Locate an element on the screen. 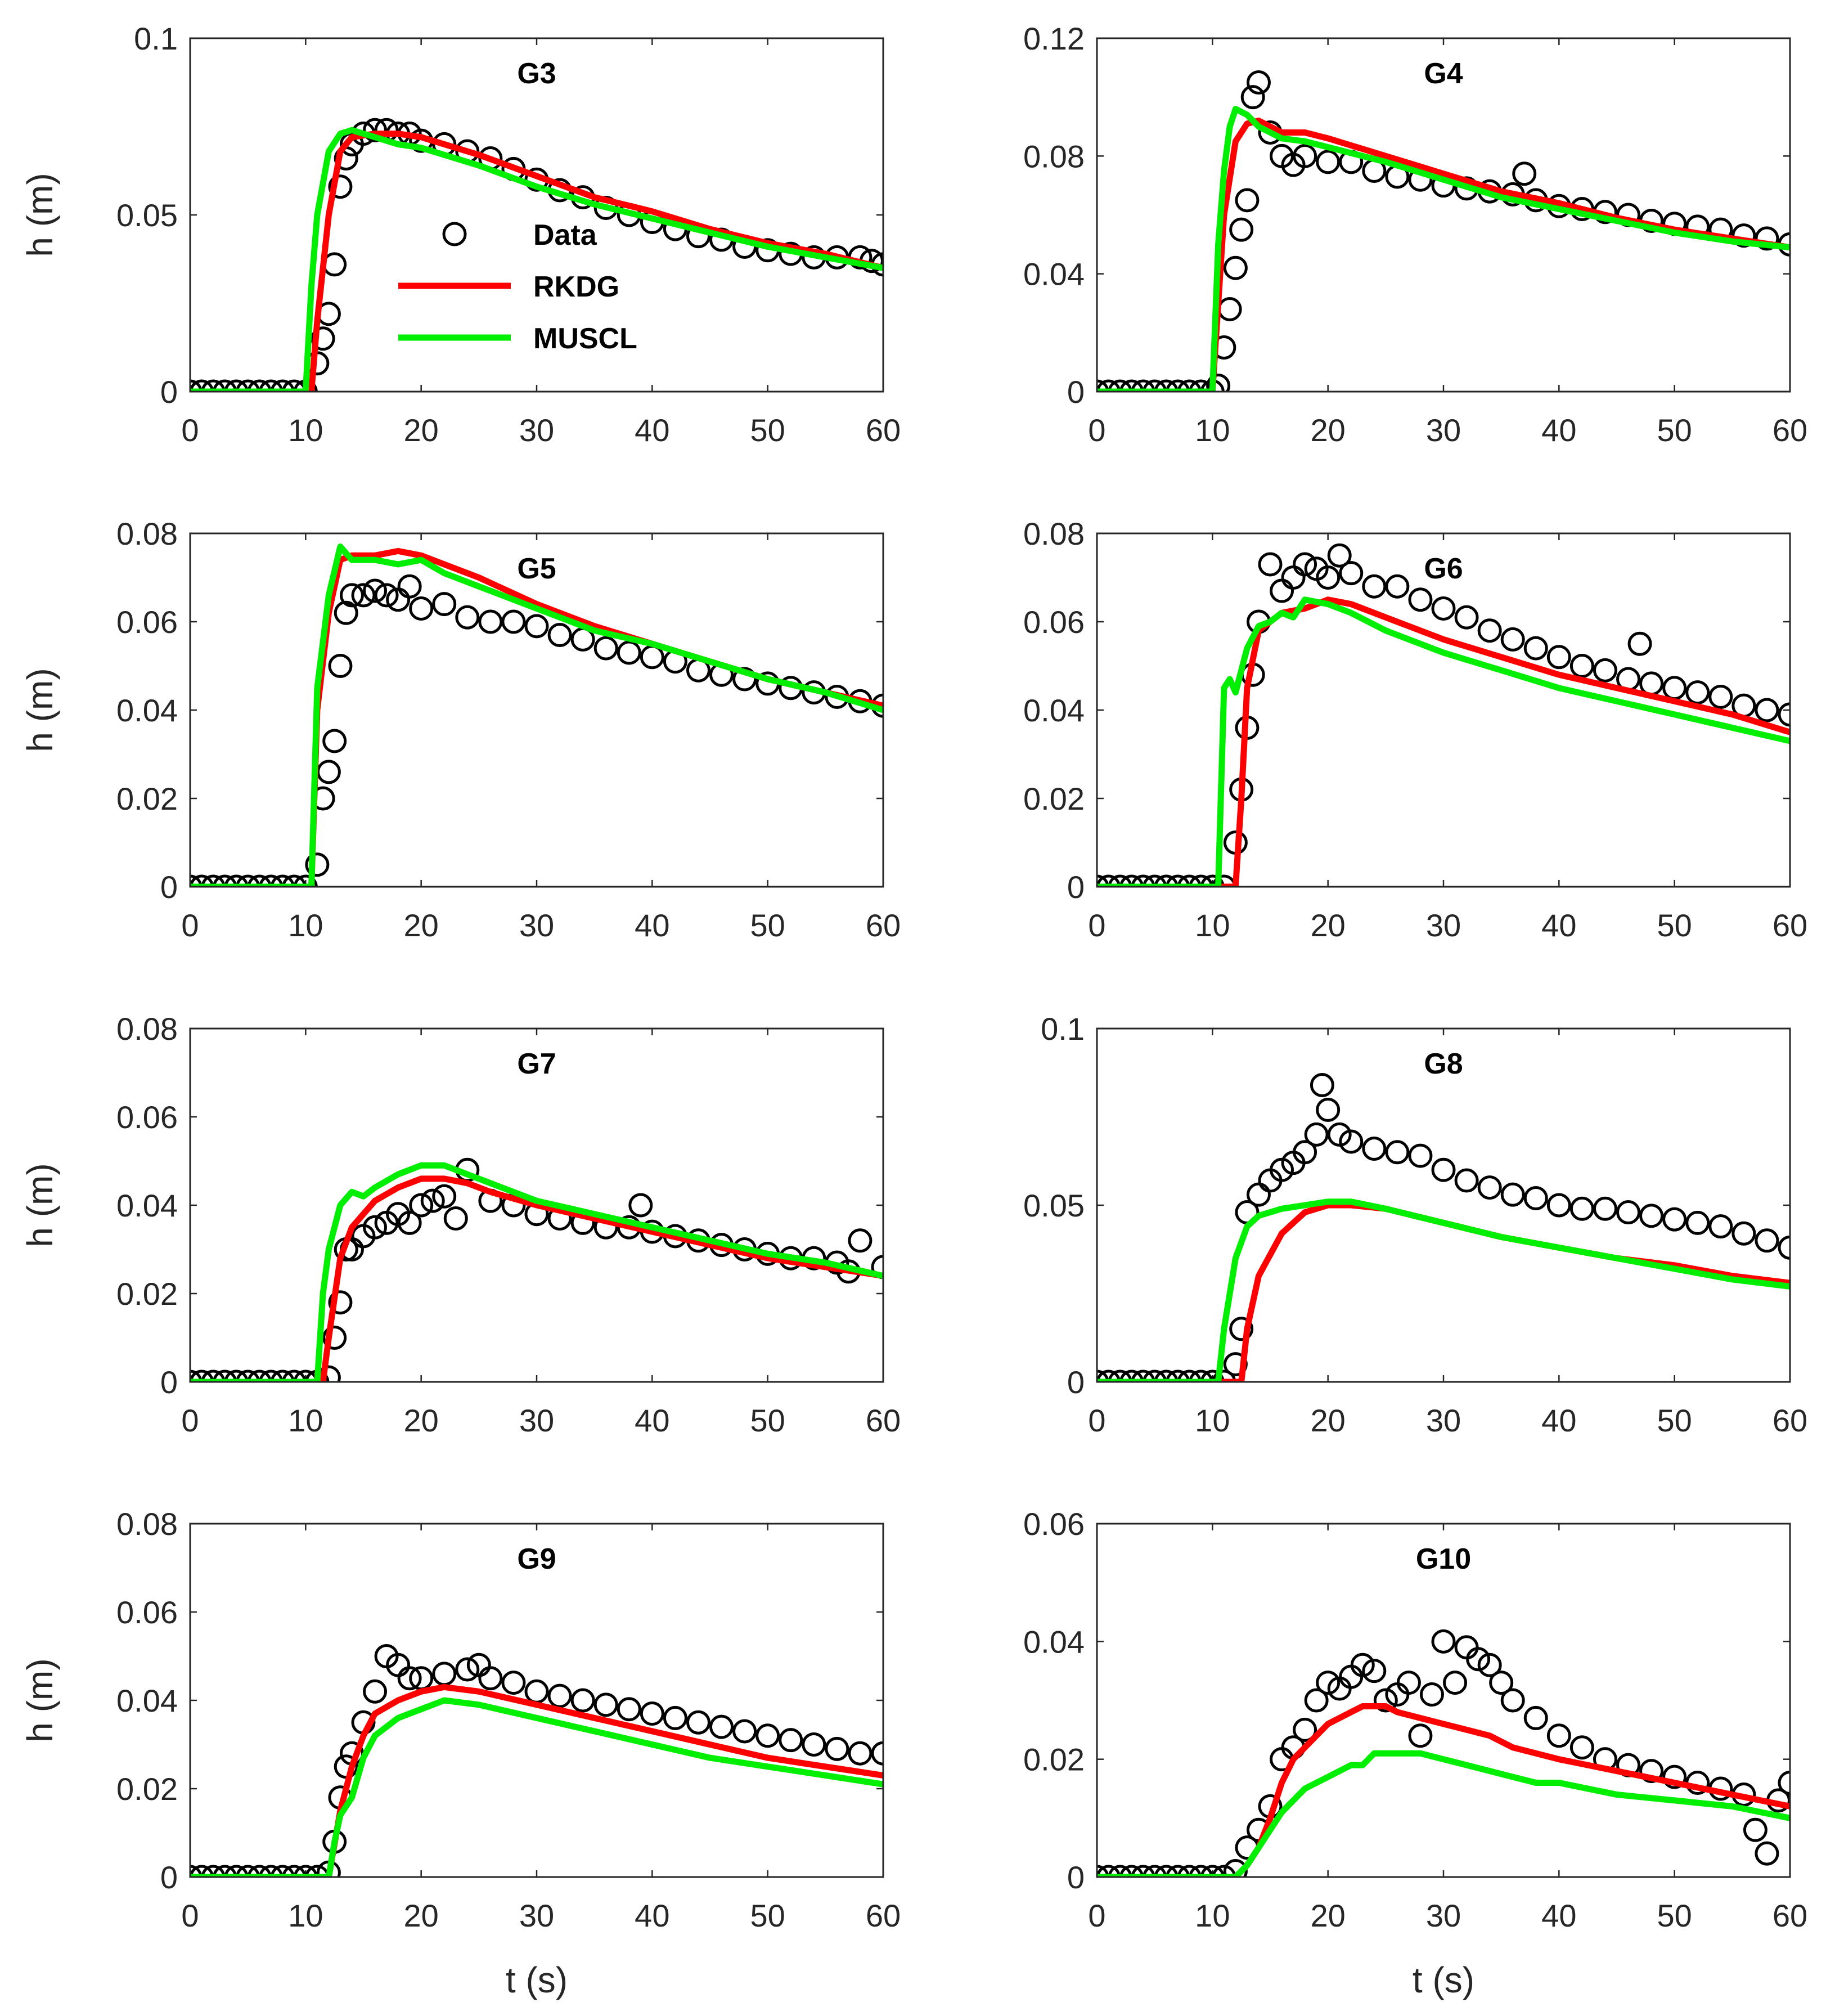 Image resolution: width=1826 pixels, height=2016 pixels. panel-g8: 0 10 20 30 40 50 60 0 0.05 0.1 G8 is located at coordinates (1415, 1225).